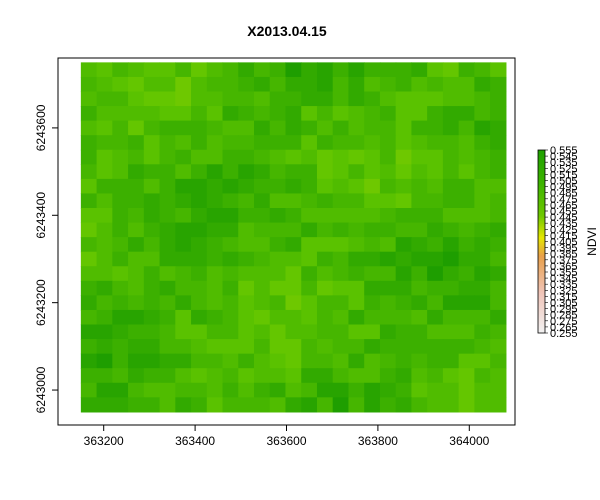 The height and width of the screenshot is (500, 600). Describe the element at coordinates (564, 249) in the screenshot. I see `legend-label: 0.395` at that location.